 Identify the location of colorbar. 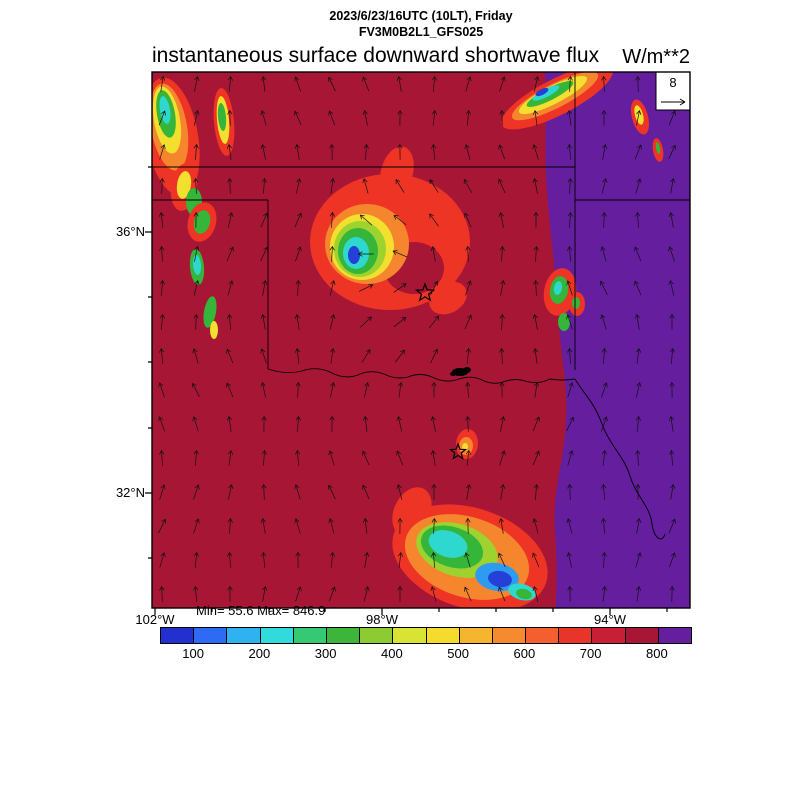
(426, 635).